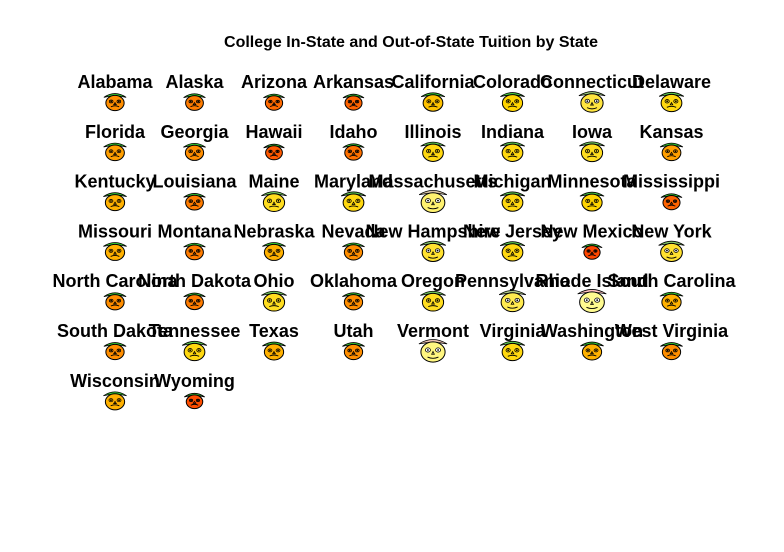 The height and width of the screenshot is (552, 784). I want to click on face-arizona: Arizona, so click(274, 91).